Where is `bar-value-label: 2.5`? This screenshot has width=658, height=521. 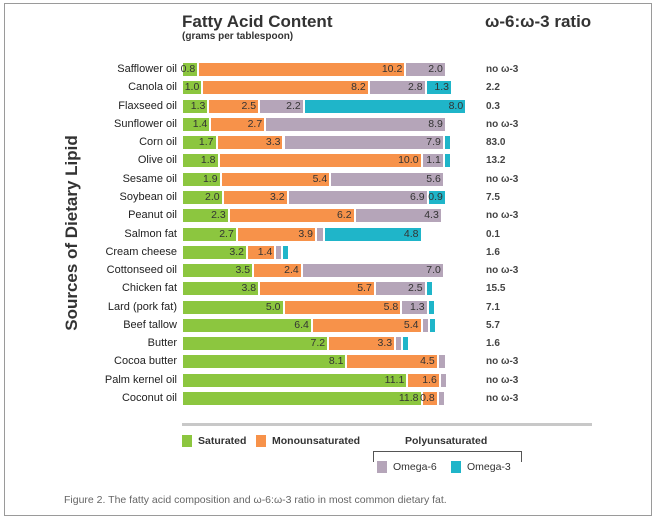
bar-value-label: 2.5 is located at coordinates (415, 288).